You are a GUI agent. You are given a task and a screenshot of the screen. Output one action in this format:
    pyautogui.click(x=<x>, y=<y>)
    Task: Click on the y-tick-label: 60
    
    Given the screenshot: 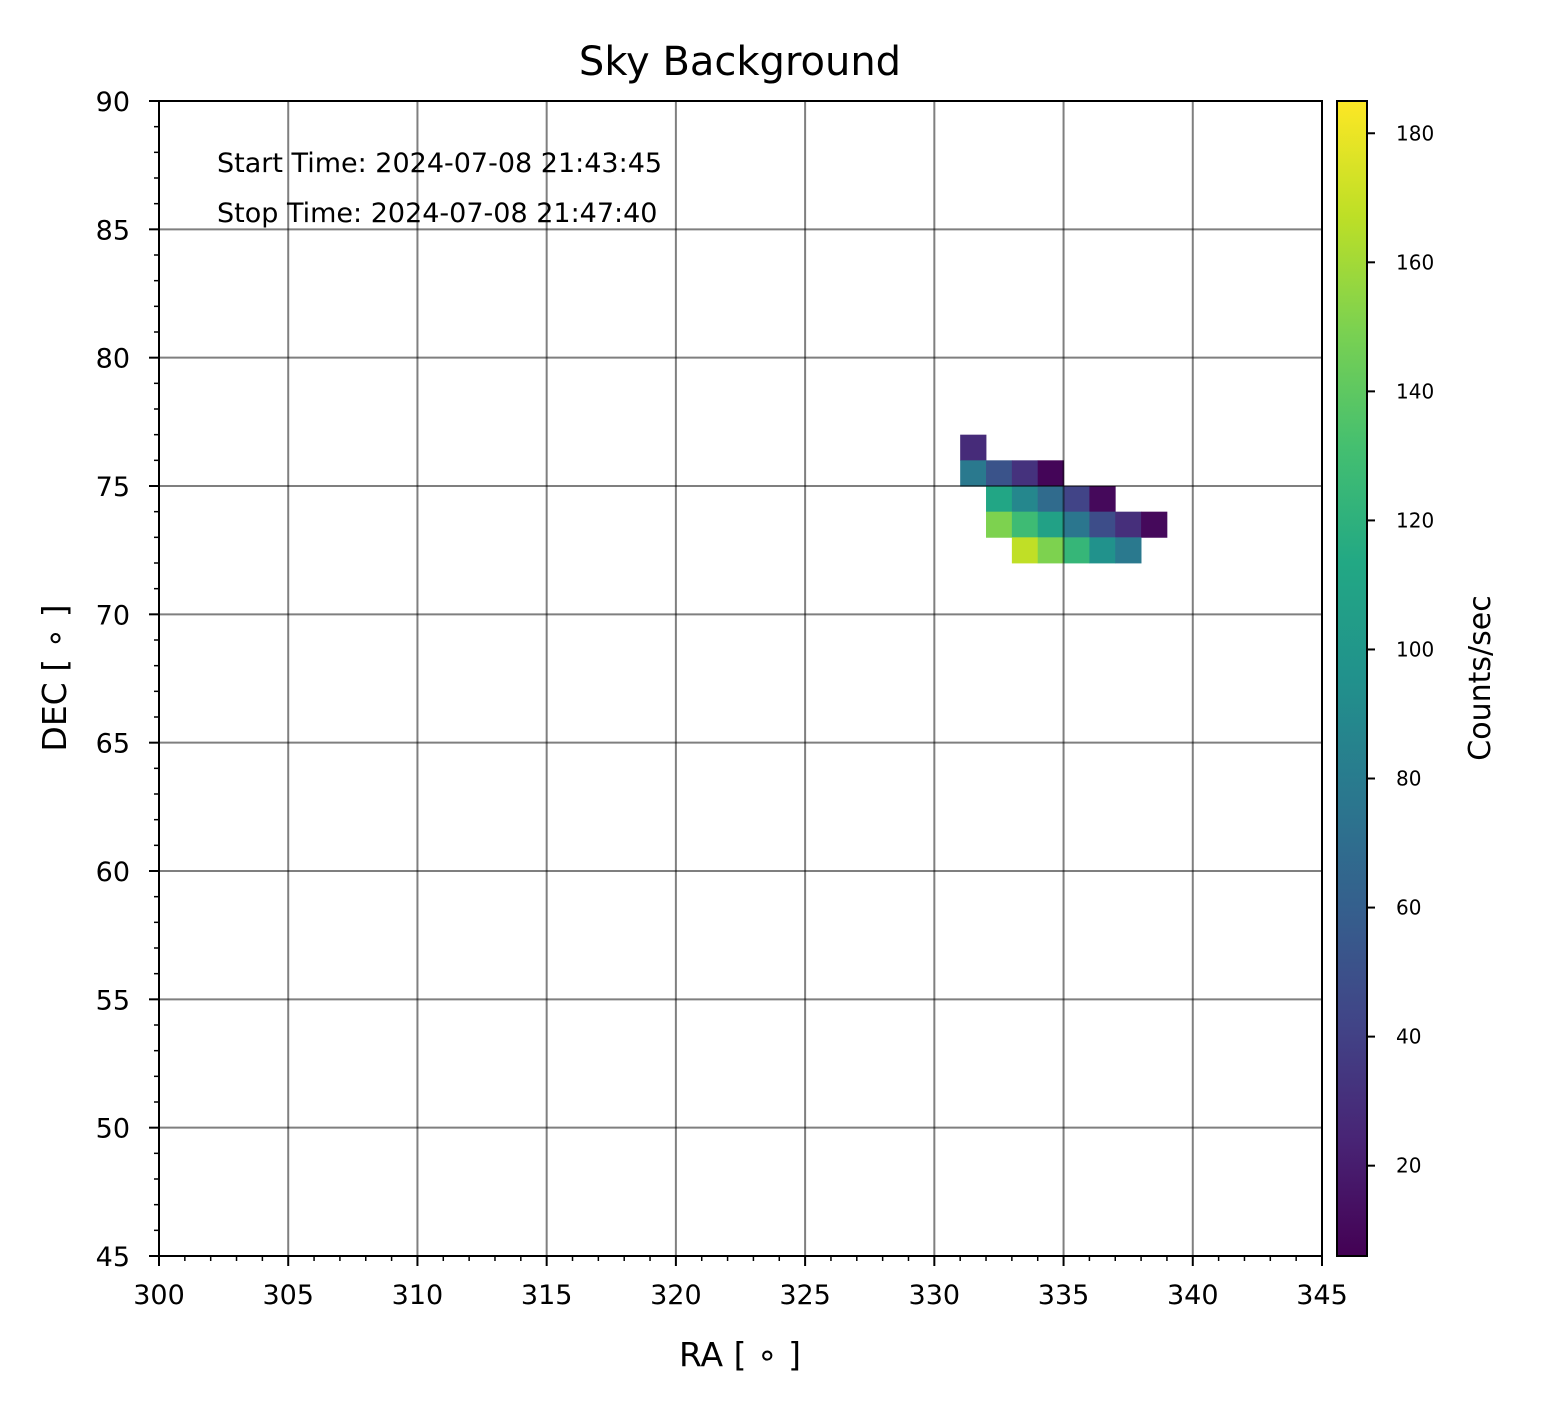 What is the action you would take?
    pyautogui.click(x=113, y=872)
    